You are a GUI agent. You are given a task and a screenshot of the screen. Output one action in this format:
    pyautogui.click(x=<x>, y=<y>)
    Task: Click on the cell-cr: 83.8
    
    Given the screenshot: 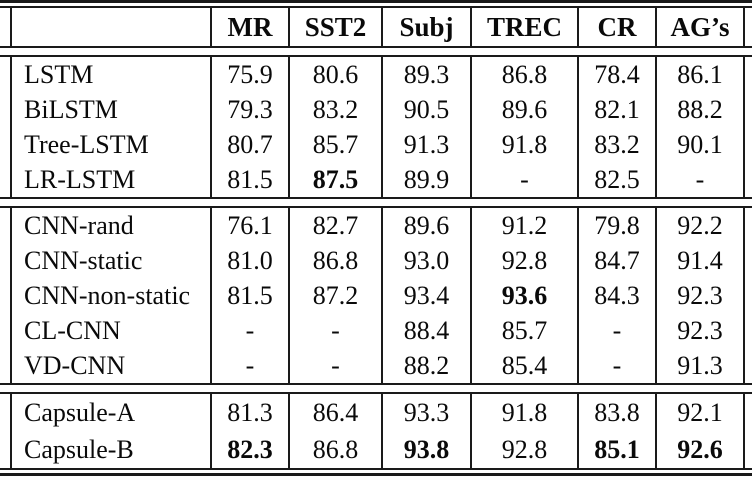 What is the action you would take?
    pyautogui.click(x=618, y=412)
    